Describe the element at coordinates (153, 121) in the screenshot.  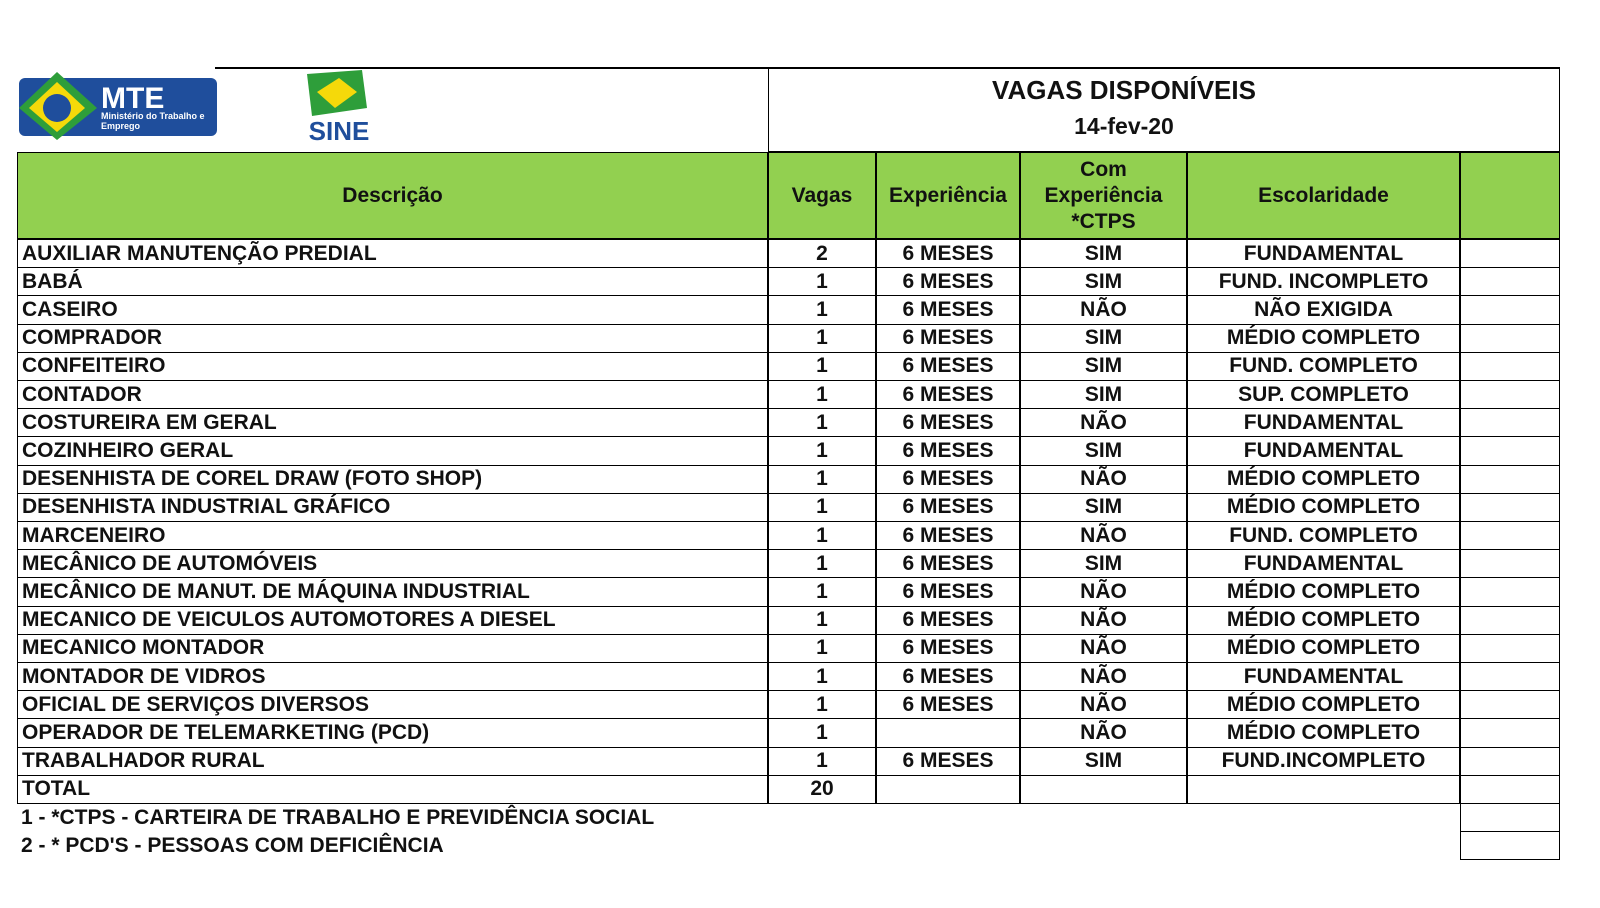
I see `mte-subtitle: Ministério do Trabalho e Emprego` at that location.